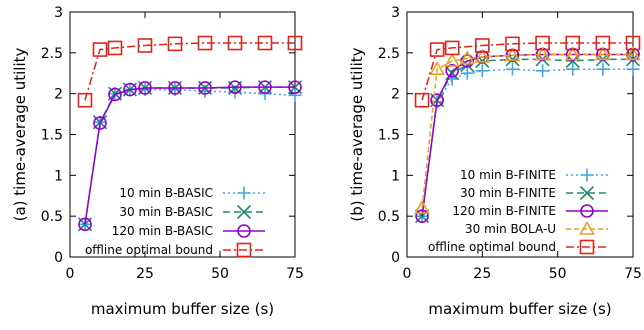 This screenshot has width=644, height=330. I want to click on legend-label: 120 min B-FINITE, so click(504, 211).